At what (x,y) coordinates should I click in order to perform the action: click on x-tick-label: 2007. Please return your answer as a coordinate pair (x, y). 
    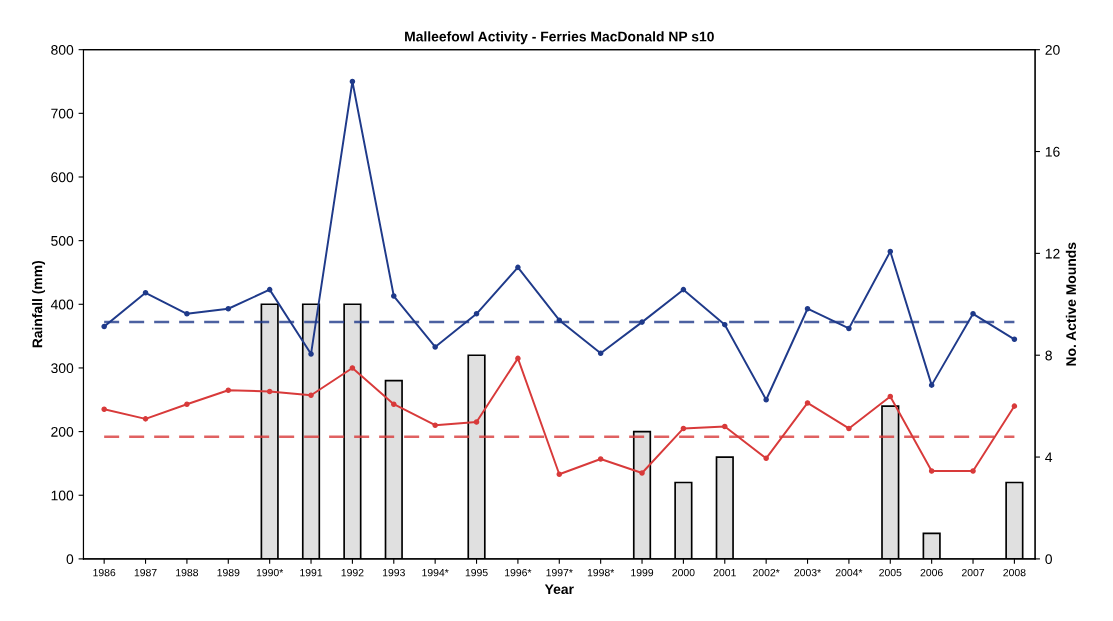
    Looking at the image, I should click on (973, 572).